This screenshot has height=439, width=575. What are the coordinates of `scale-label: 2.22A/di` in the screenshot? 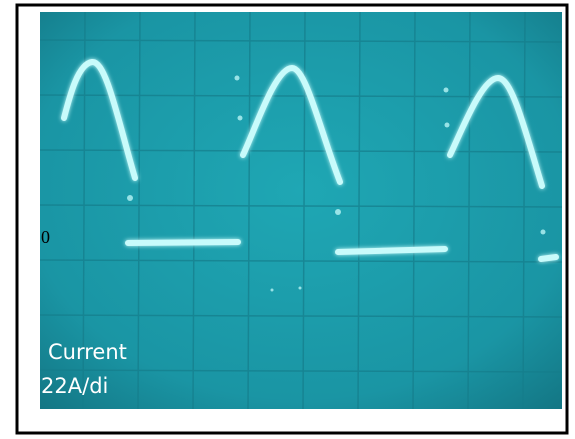 It's located at (64, 386).